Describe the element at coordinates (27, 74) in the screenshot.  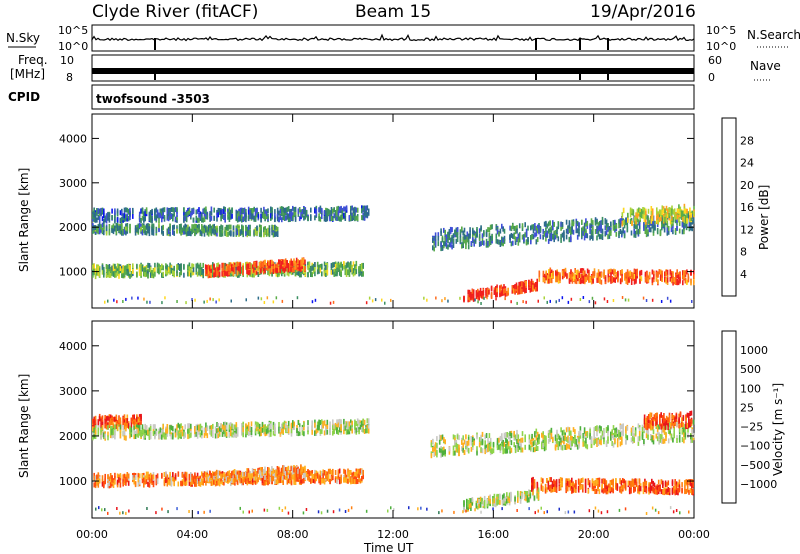
I see `freq-label-line2: [MHz]` at that location.